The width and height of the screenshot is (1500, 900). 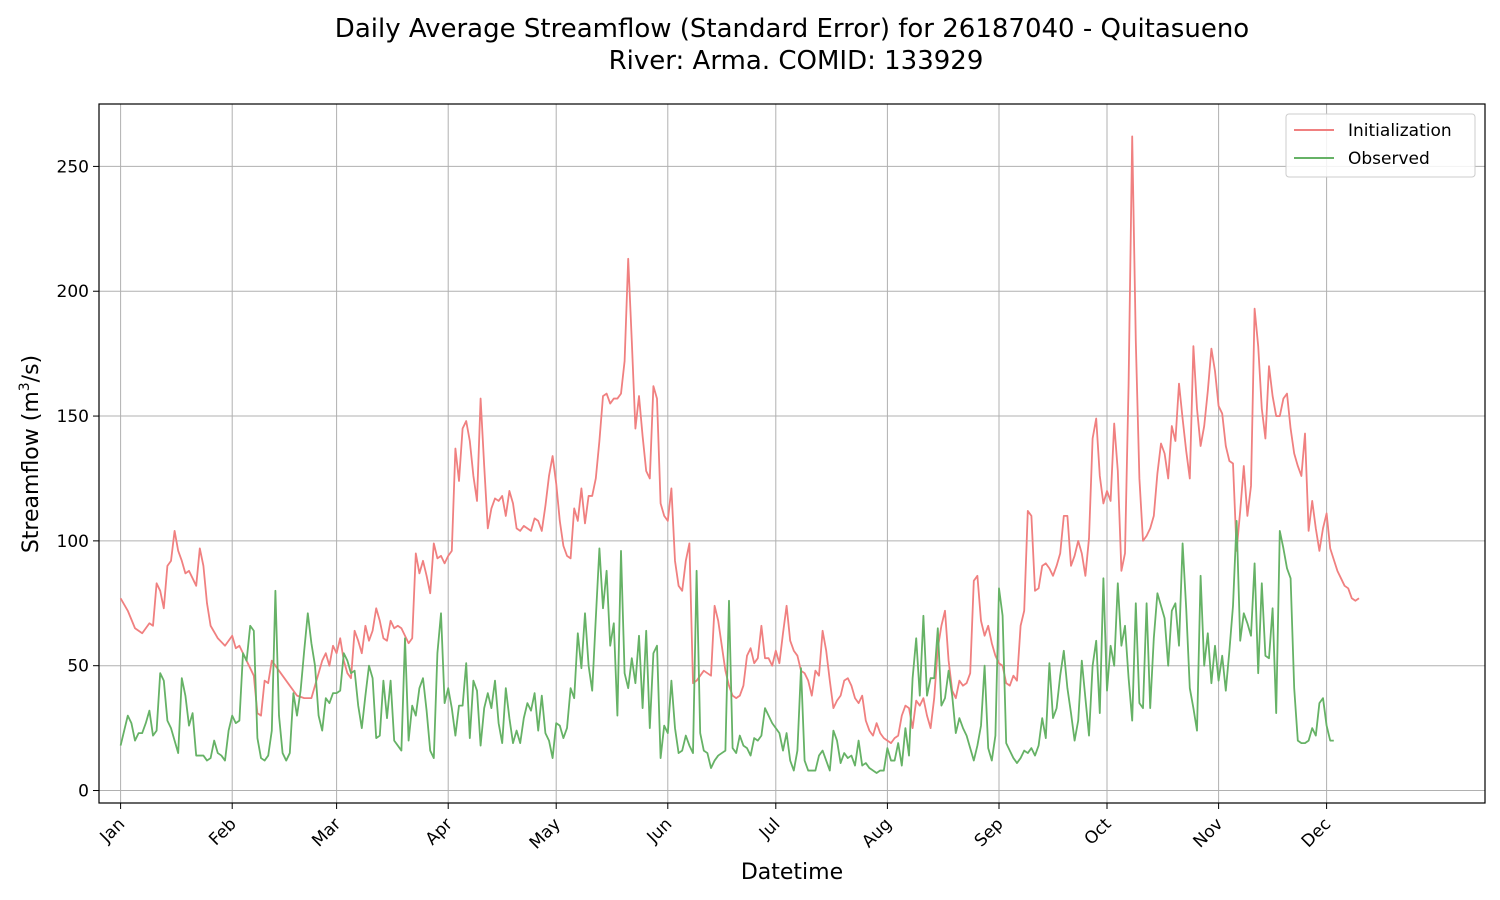 What do you see at coordinates (31, 368) in the screenshot?
I see `y-axis-label-tail: /s)` at bounding box center [31, 368].